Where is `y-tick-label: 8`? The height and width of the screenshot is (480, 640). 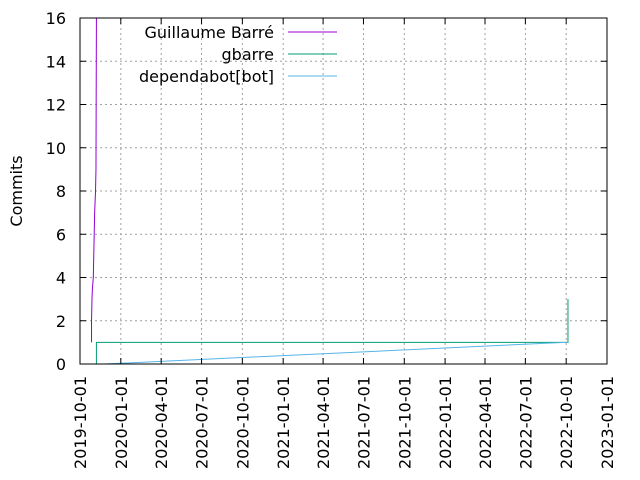
y-tick-label: 8 is located at coordinates (61, 191).